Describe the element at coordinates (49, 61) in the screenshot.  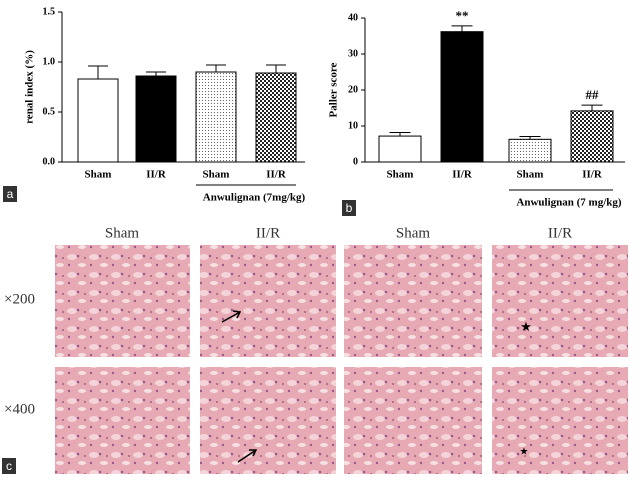
I see `y-tick-label: 1.0` at that location.